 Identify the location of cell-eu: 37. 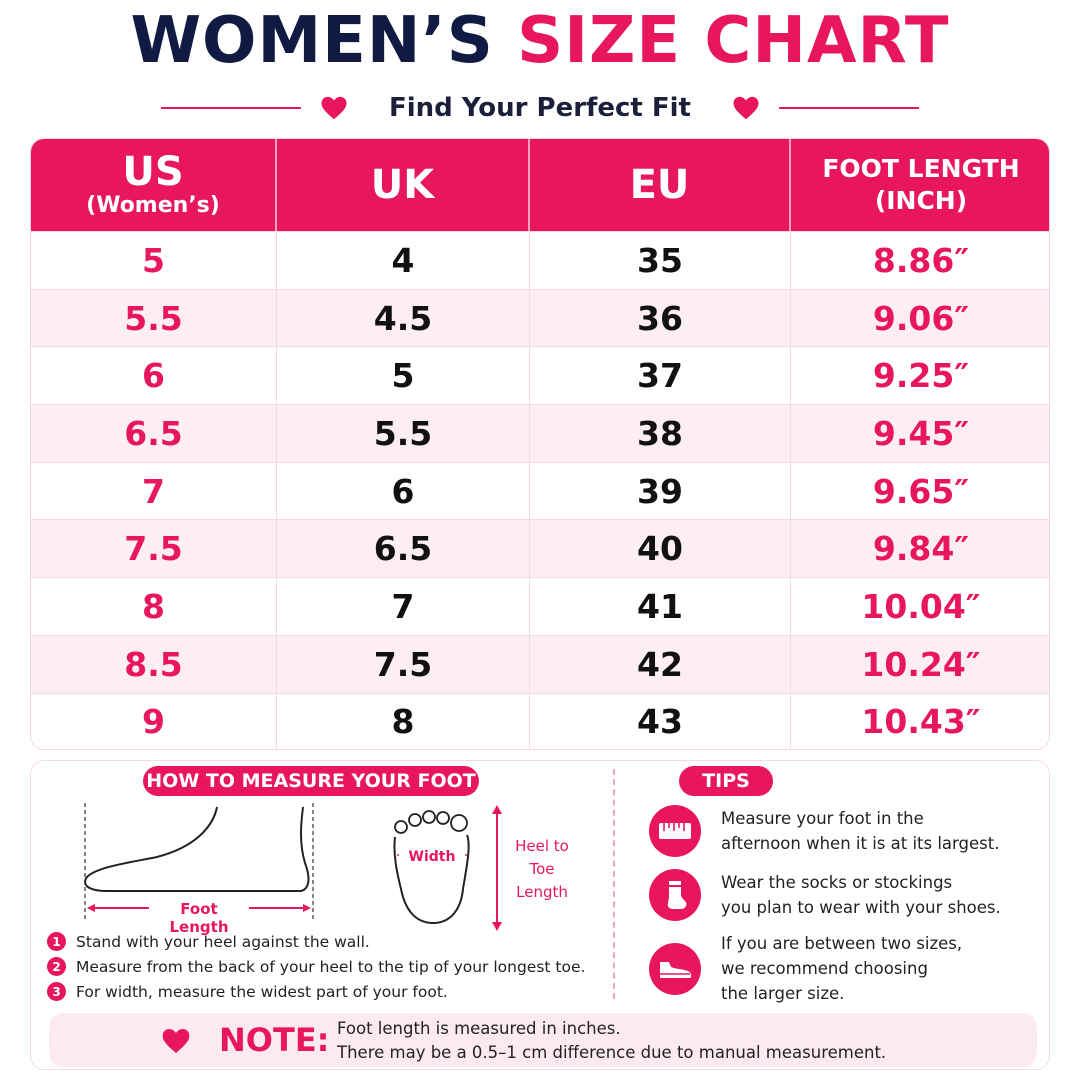
(660, 376).